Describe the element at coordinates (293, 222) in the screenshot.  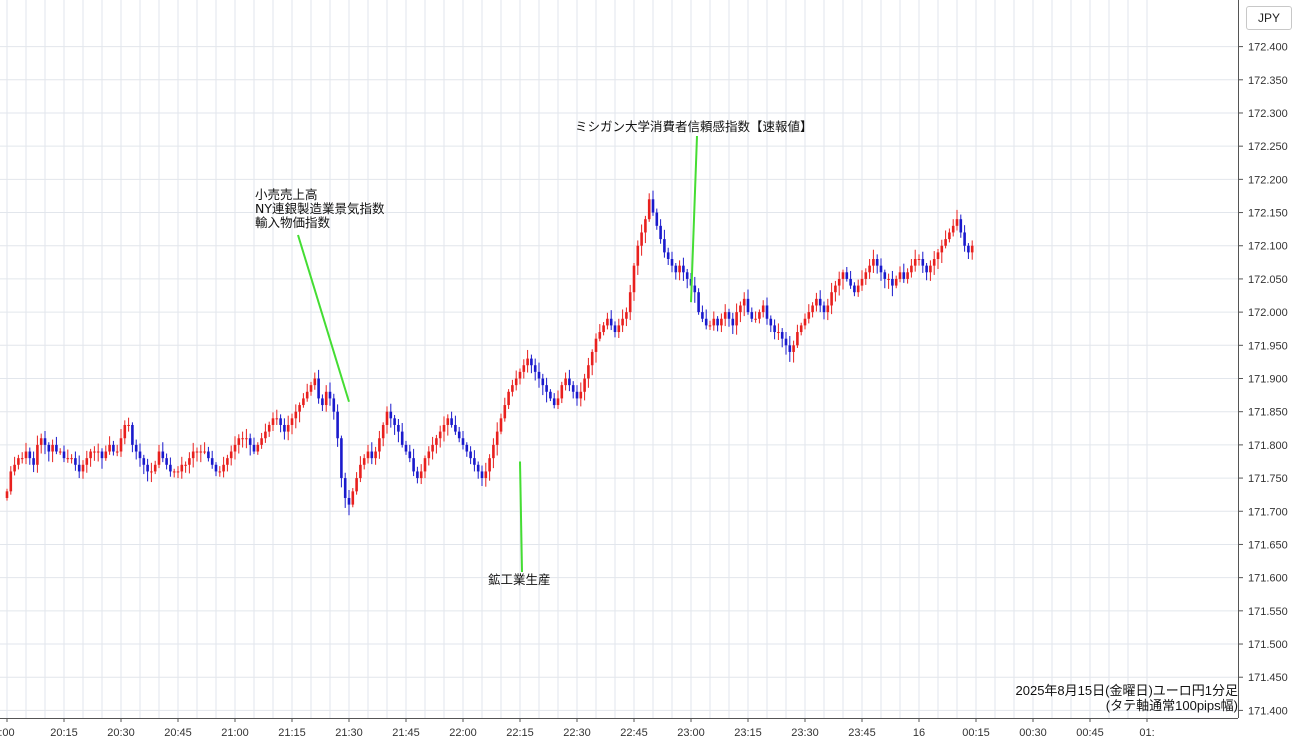
I see `annotation-line: 輸入物価指数` at that location.